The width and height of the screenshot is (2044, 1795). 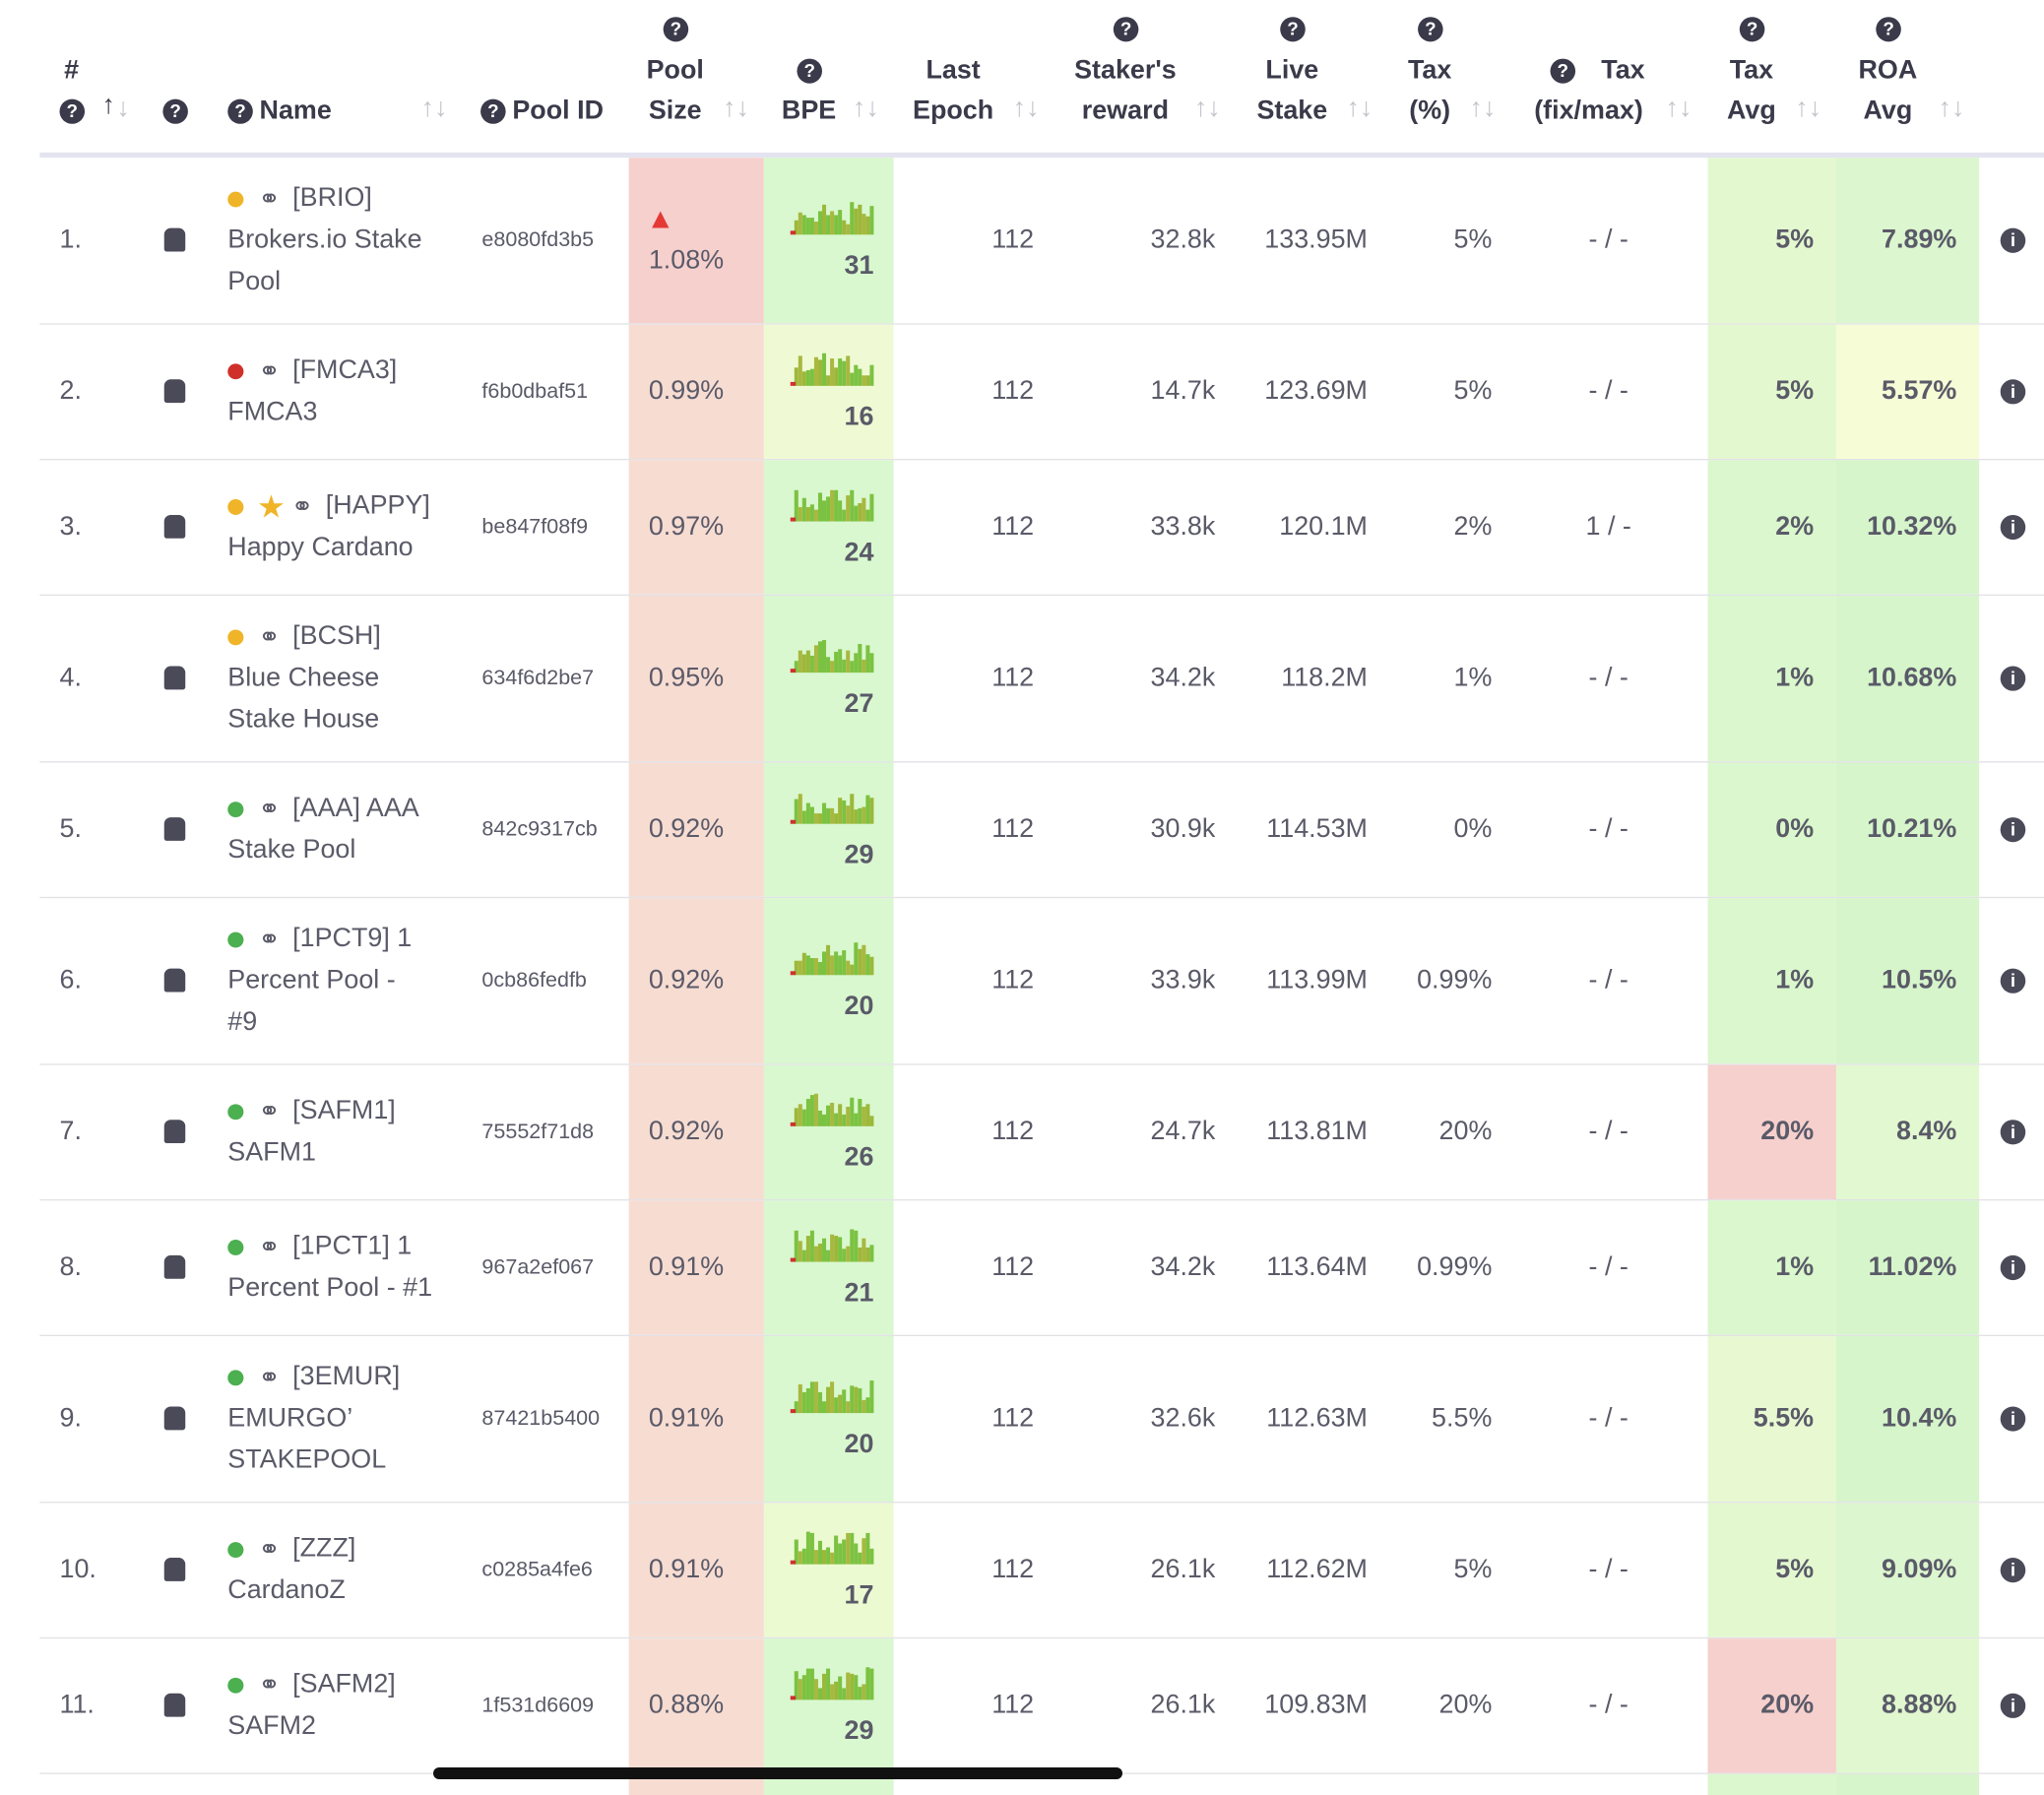 What do you see at coordinates (70, 1418) in the screenshot?
I see `rank: 9.` at bounding box center [70, 1418].